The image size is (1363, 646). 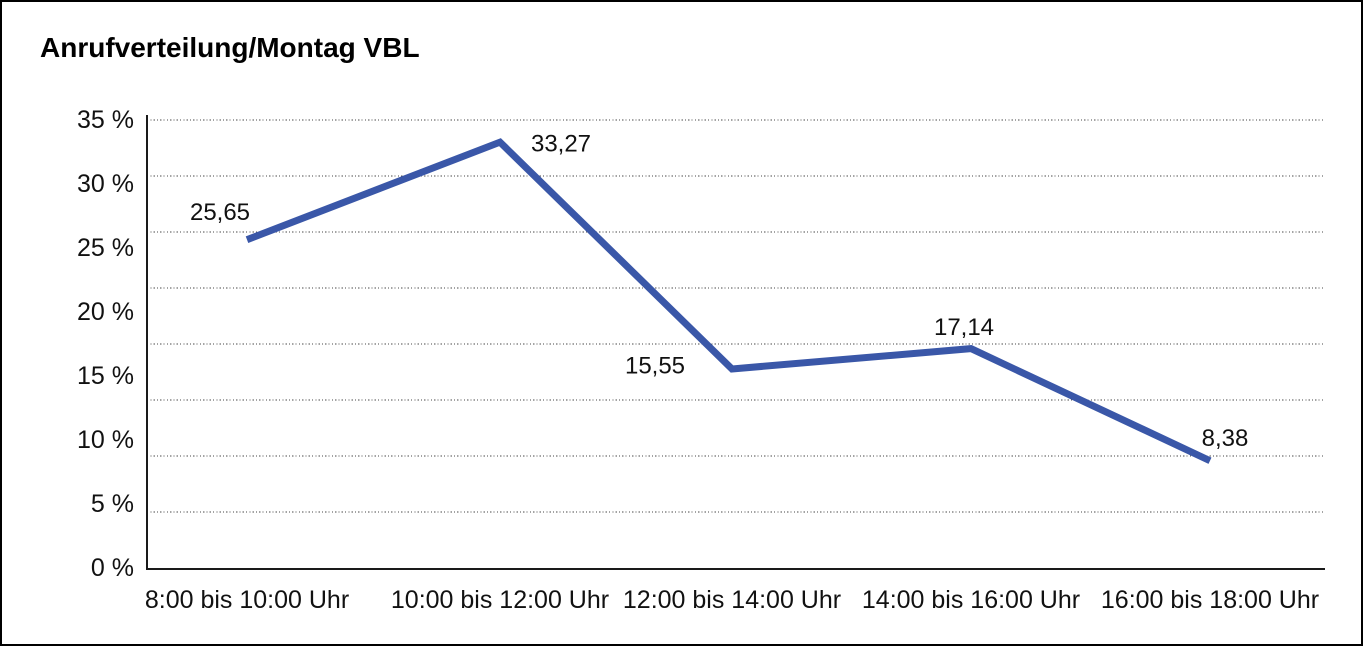 I want to click on y-axis-tick-label: 35 %, so click(x=105, y=120).